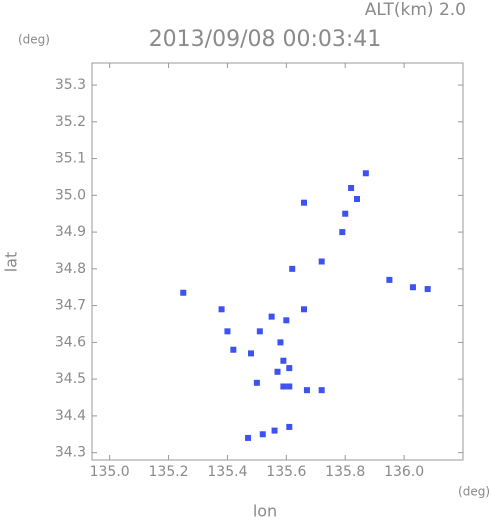 Image resolution: width=491 pixels, height=521 pixels. I want to click on y-axis-label: lat, so click(11, 262).